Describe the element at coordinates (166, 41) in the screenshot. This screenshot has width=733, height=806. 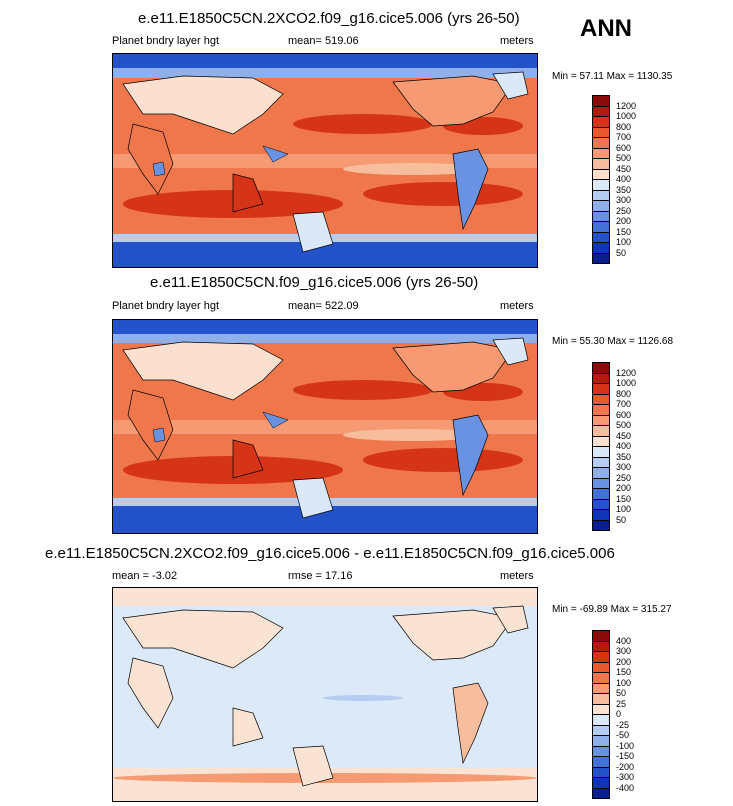
I see `panel1-variable-label: Planet bndry layer hgt` at that location.